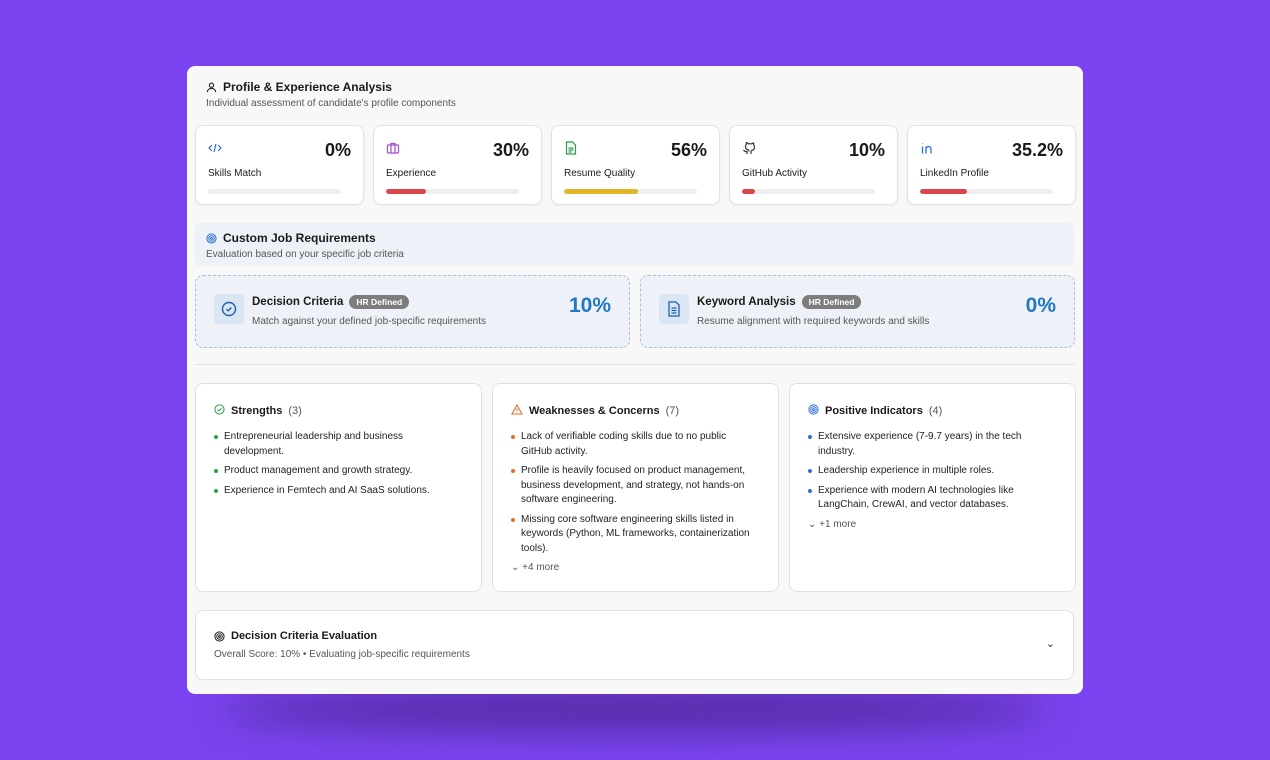 Image resolution: width=1270 pixels, height=760 pixels. What do you see at coordinates (635, 710) in the screenshot?
I see `panel-shadow` at bounding box center [635, 710].